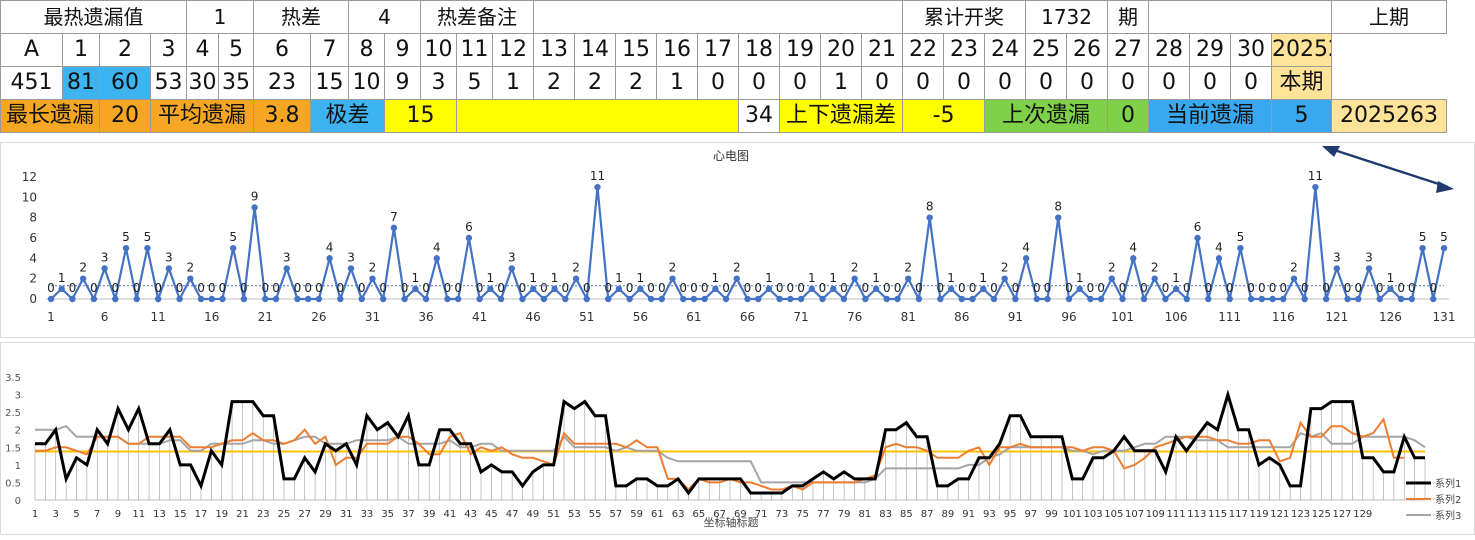  I want to click on x-tick-label: 107, so click(1134, 514).